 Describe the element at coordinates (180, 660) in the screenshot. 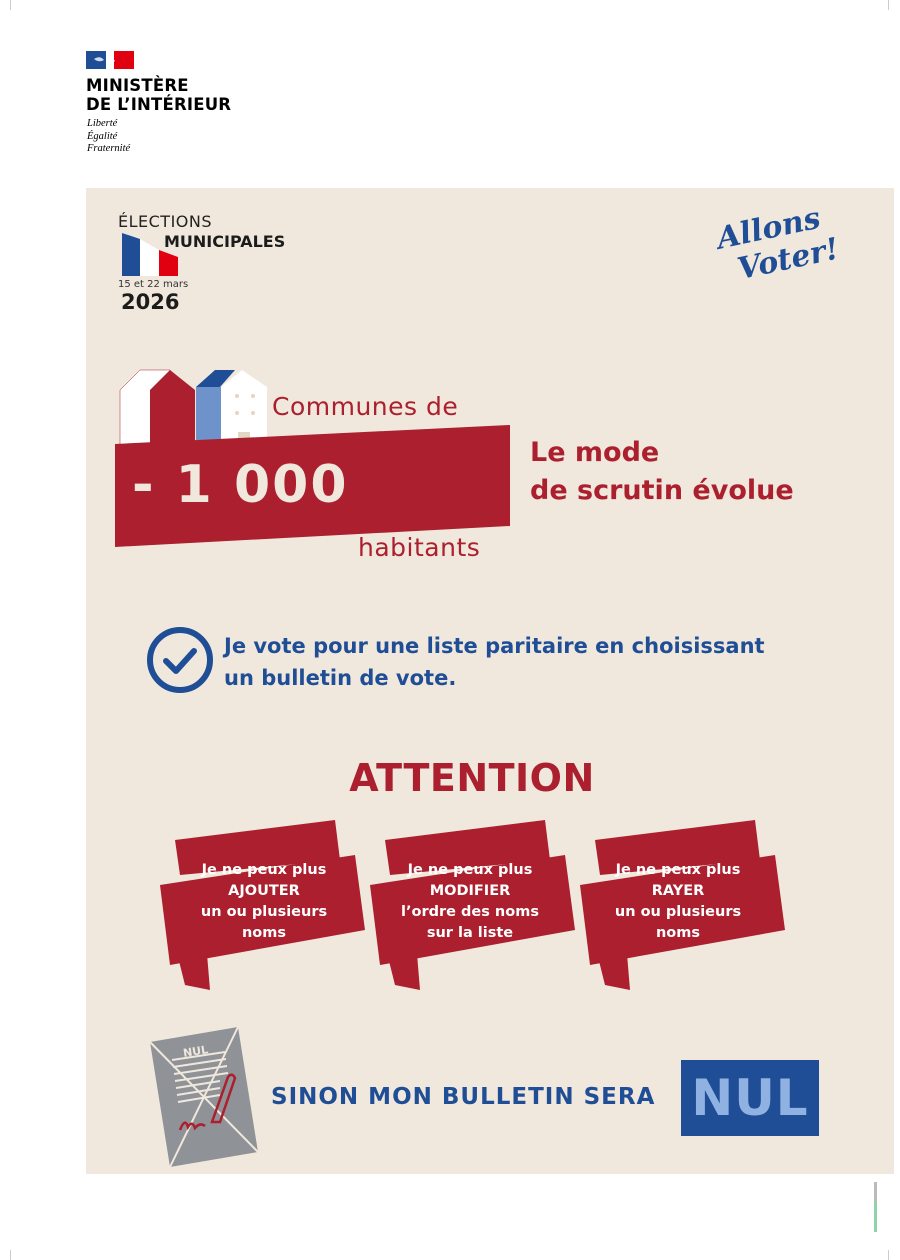

I see `check-circle-icon` at that location.